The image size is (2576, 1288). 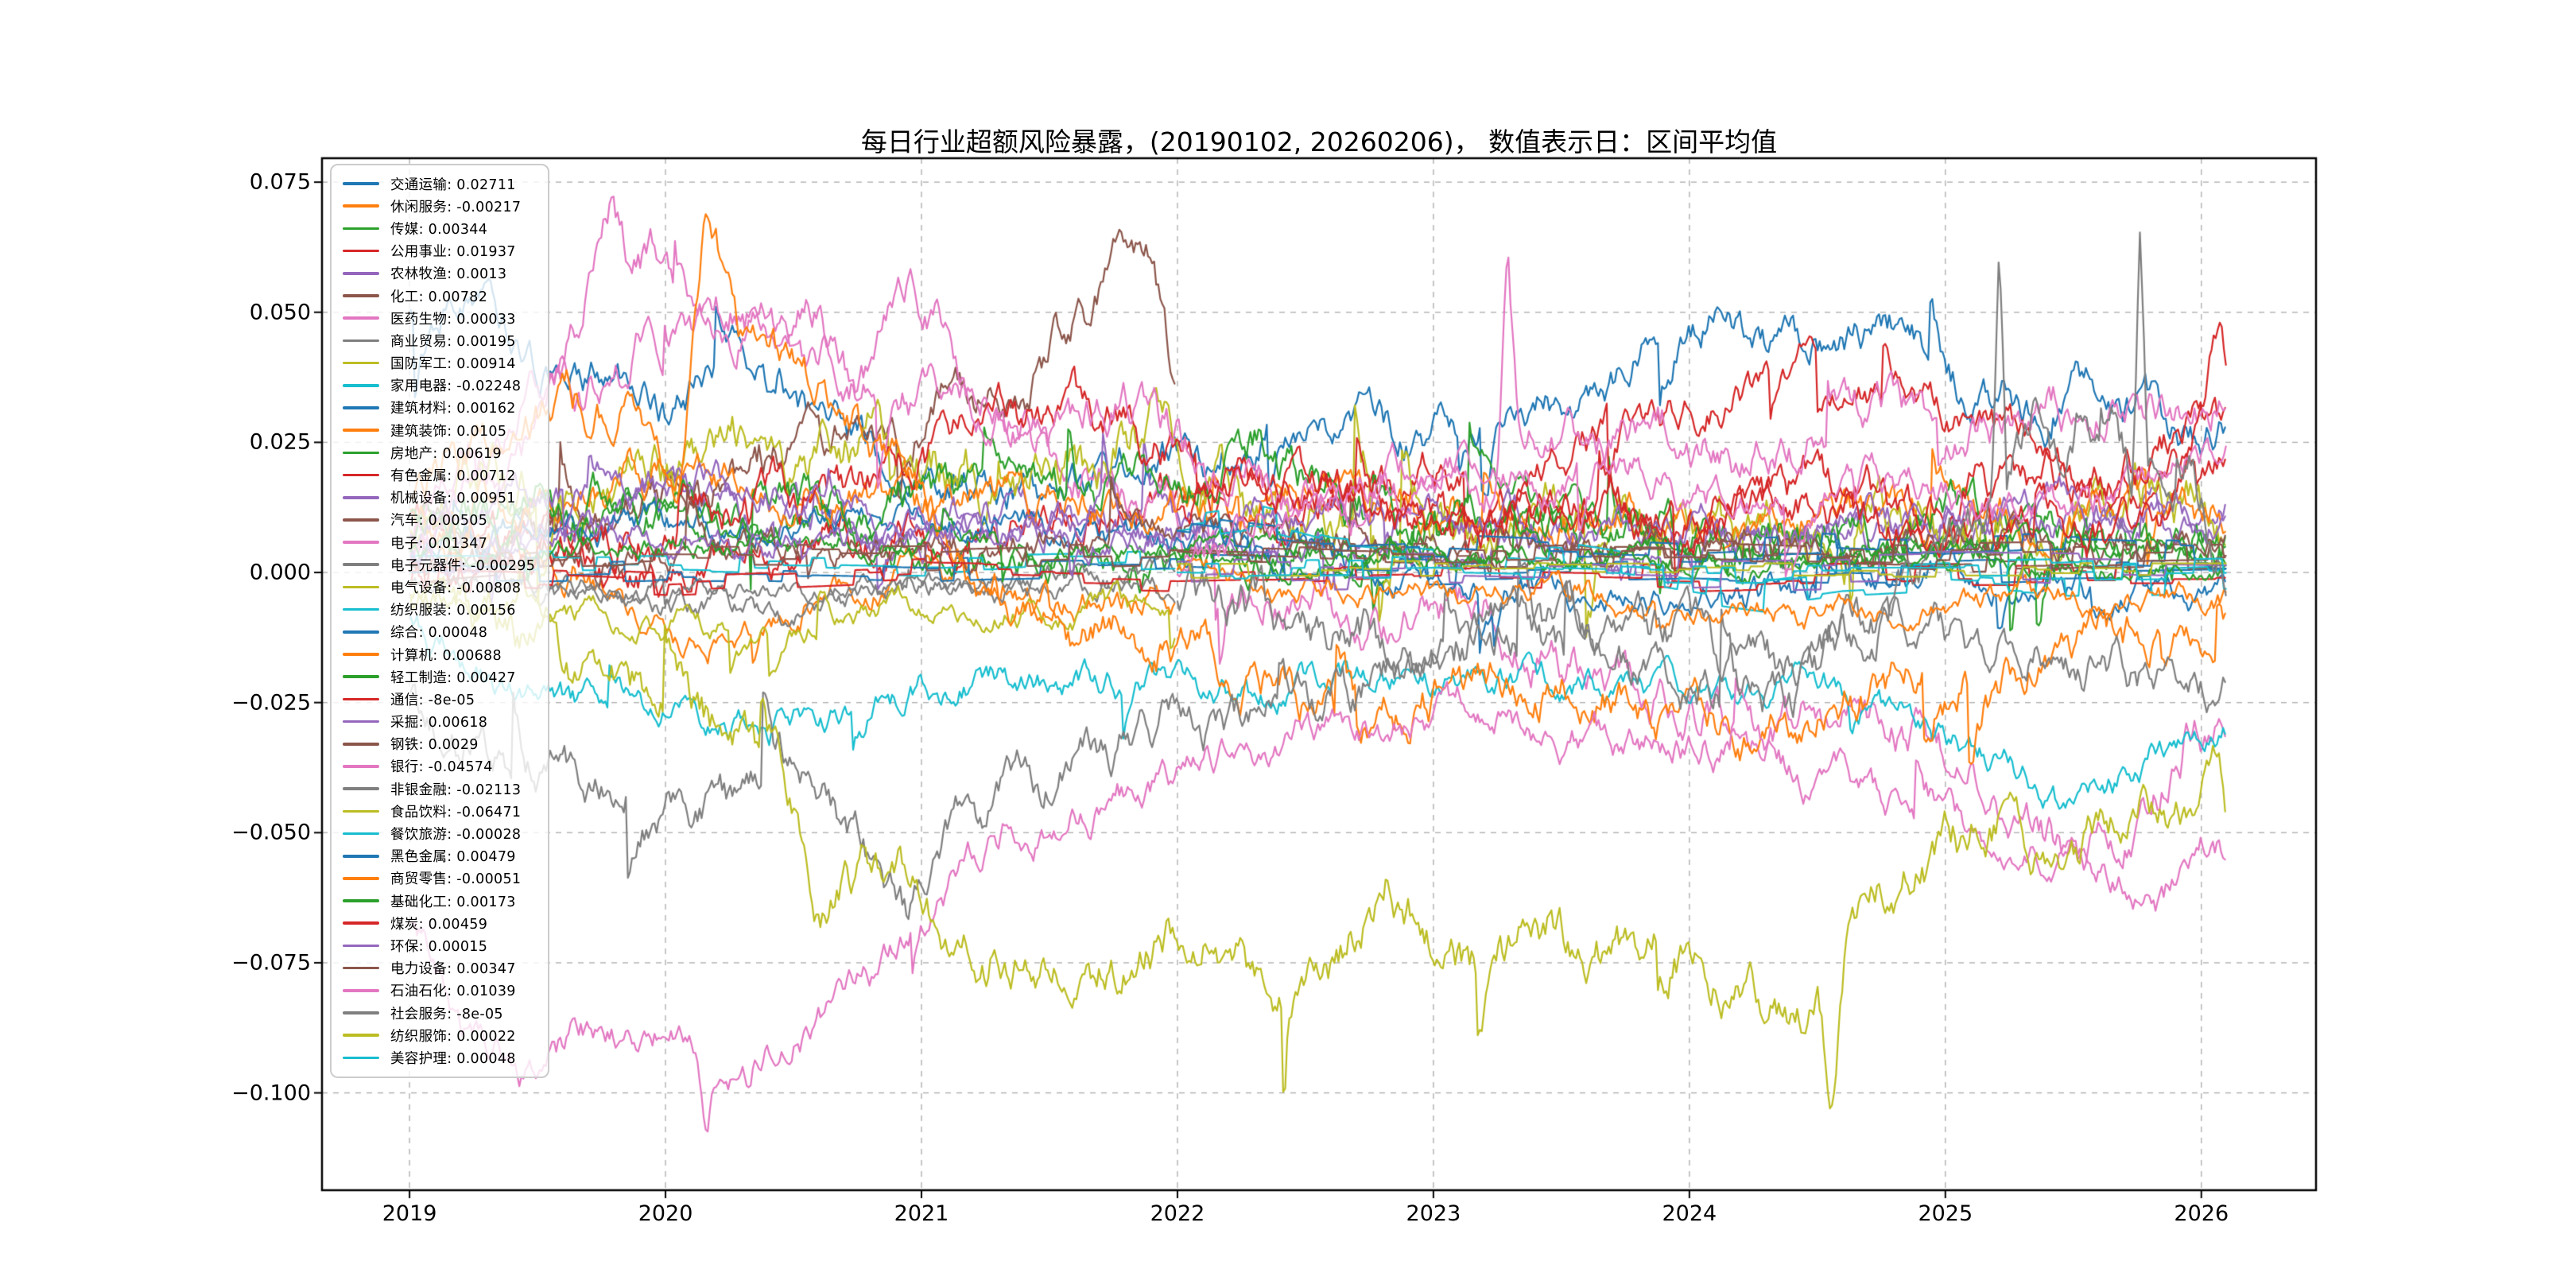 What do you see at coordinates (453, 969) in the screenshot?
I see `legend-label: 电力设备: 0.00347` at bounding box center [453, 969].